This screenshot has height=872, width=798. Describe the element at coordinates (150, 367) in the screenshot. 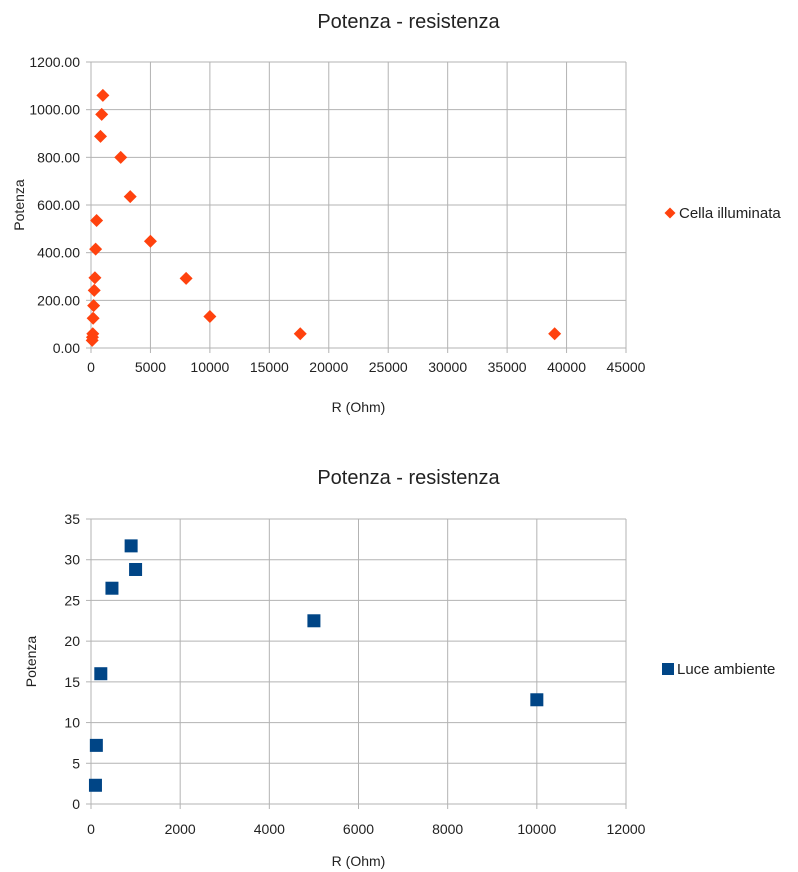

I see `x-tick-label: 5000` at that location.